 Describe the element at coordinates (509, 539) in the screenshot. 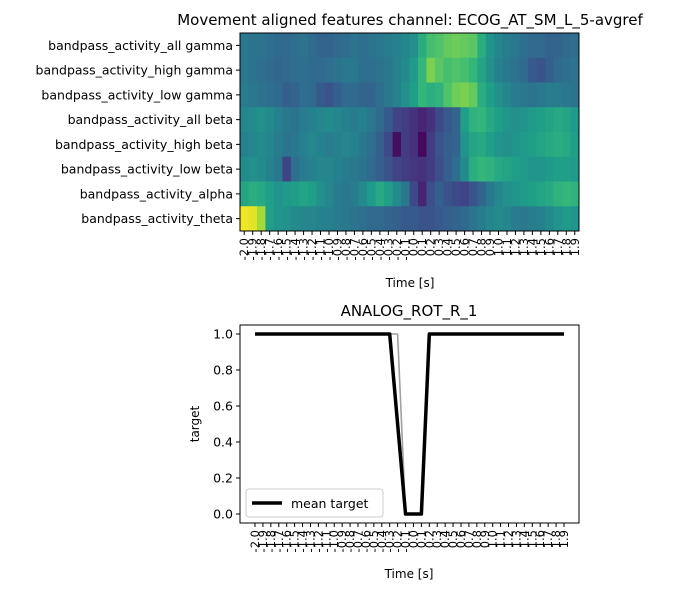

I see `x-tick-label: 1.2` at that location.